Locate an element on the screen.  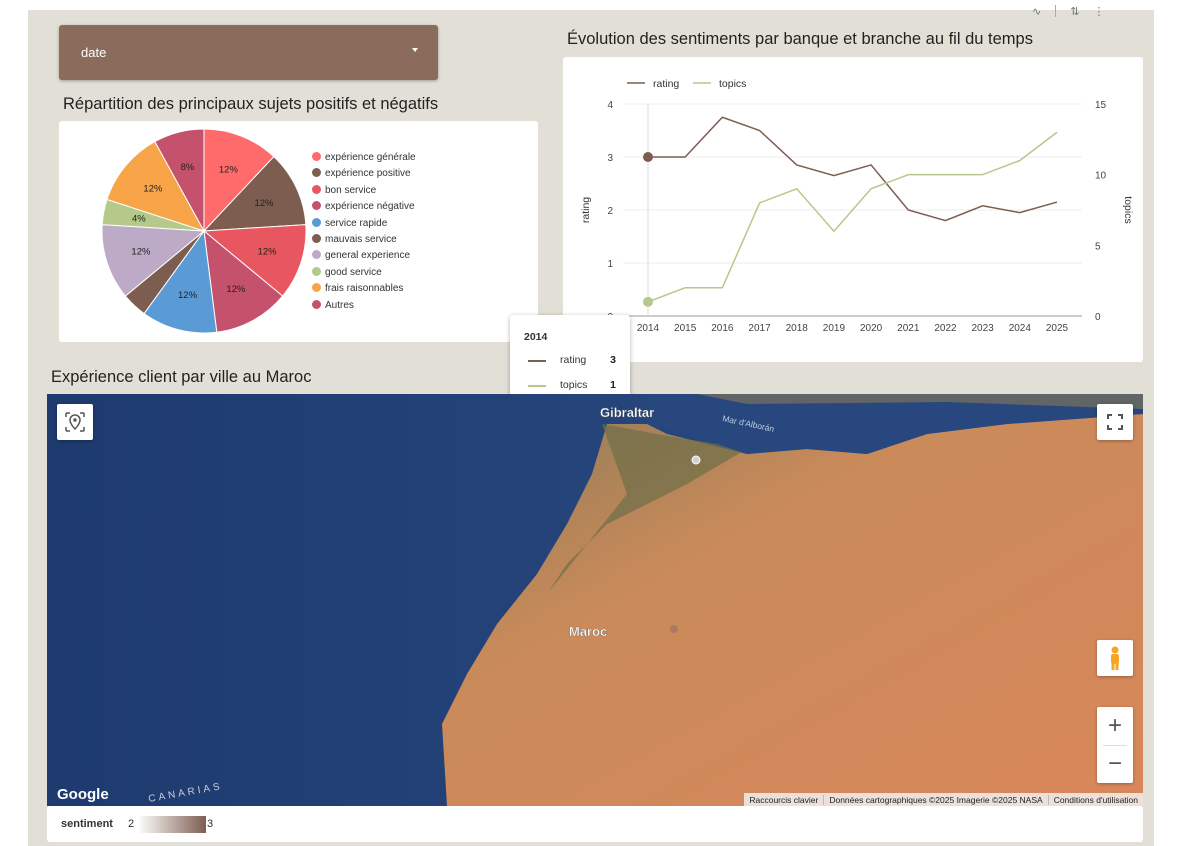
pie-legend-item: general experience is located at coordinates (361, 255).